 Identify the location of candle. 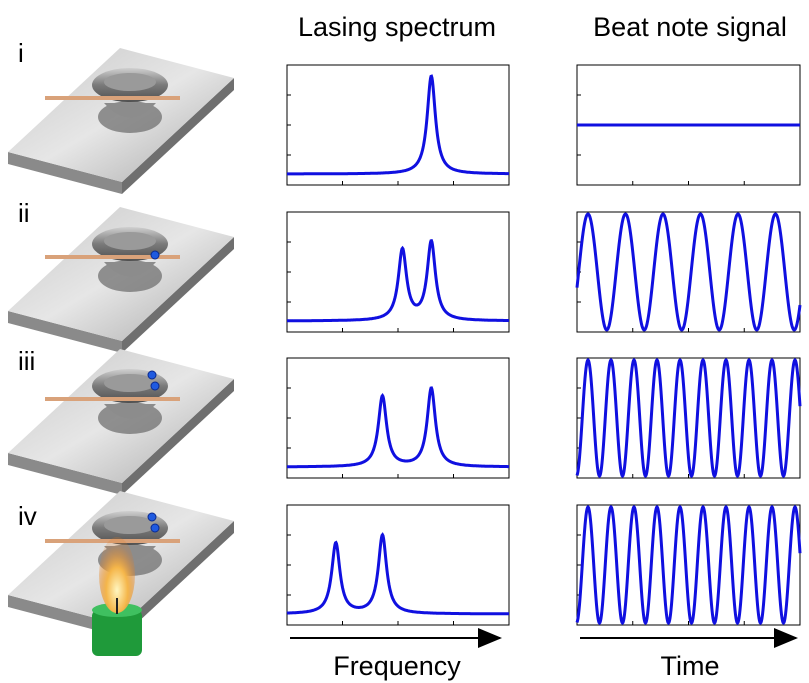
(117, 633).